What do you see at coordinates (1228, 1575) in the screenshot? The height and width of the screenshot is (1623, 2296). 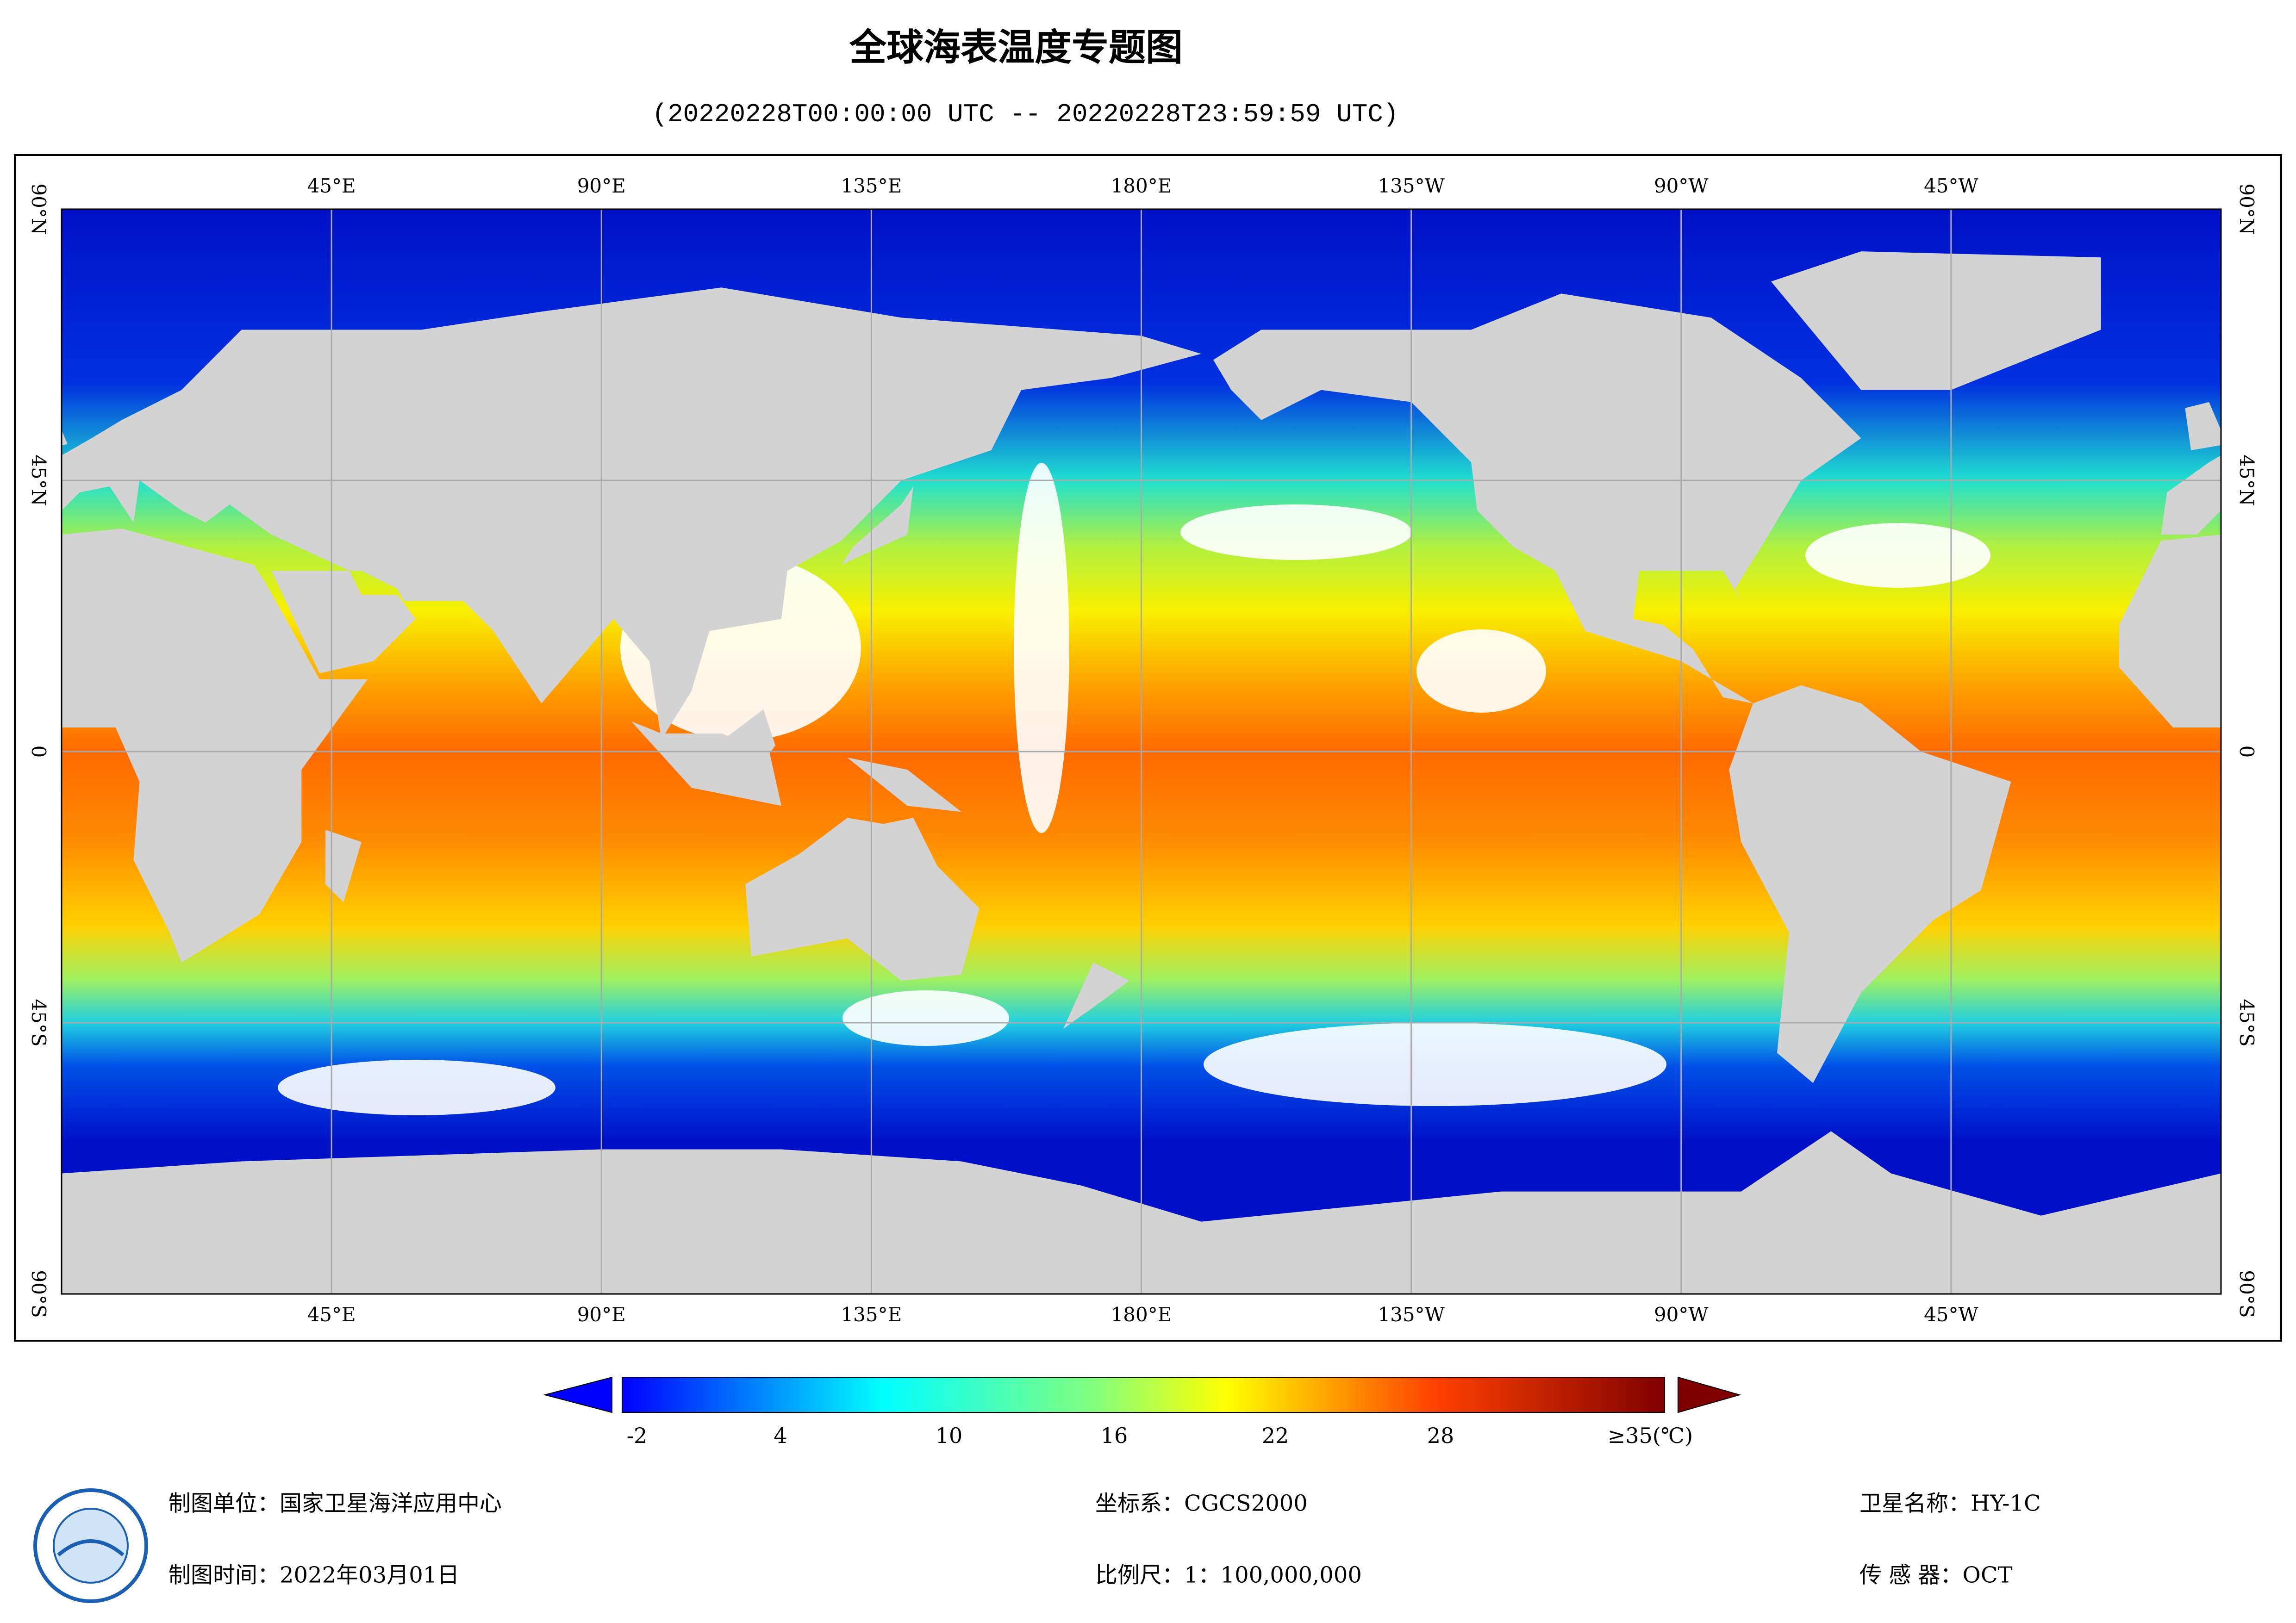 I see `footer-text: 比例尺：1：100,000,000` at bounding box center [1228, 1575].